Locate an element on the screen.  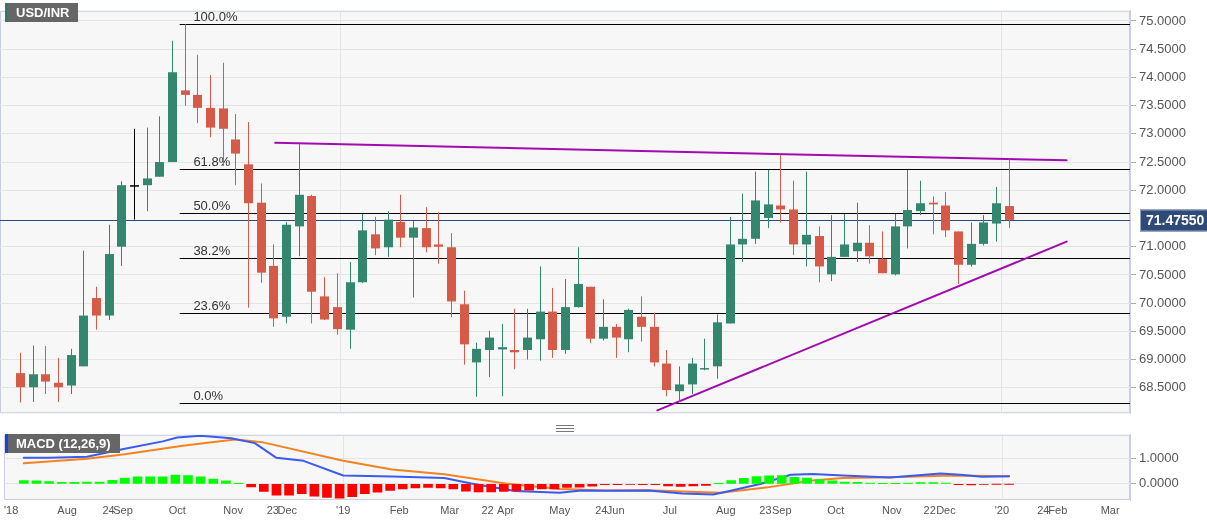
ref-line-label: 71.47550 is located at coordinates (1175, 220).